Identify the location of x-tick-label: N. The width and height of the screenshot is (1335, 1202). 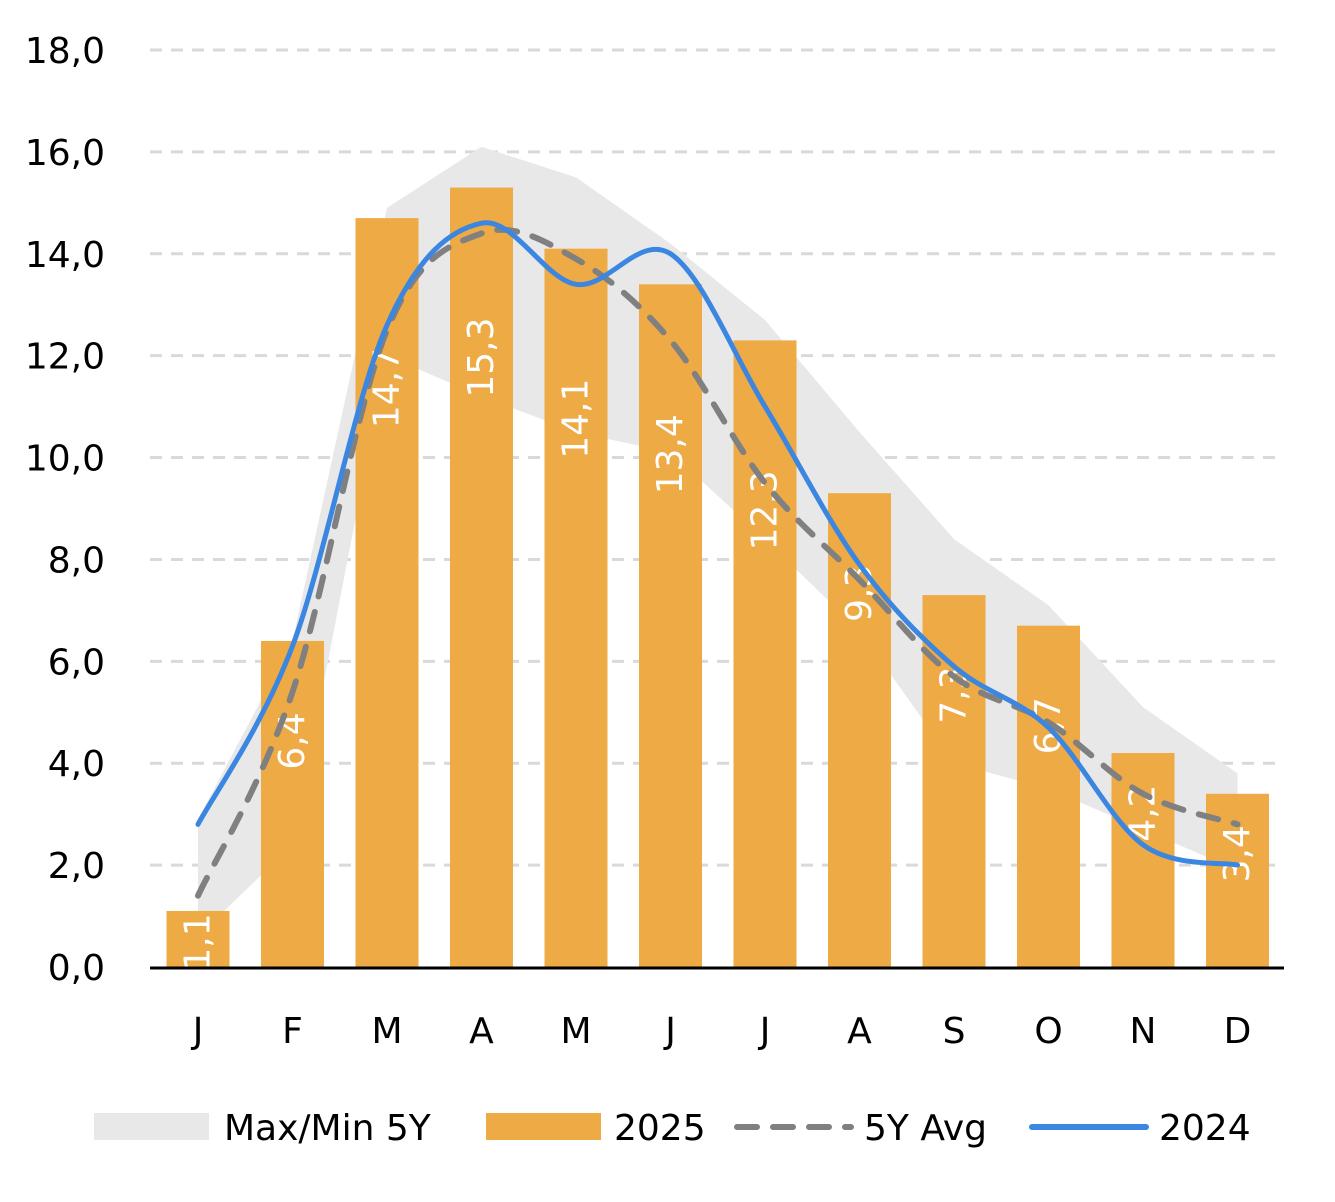
(1143, 1031).